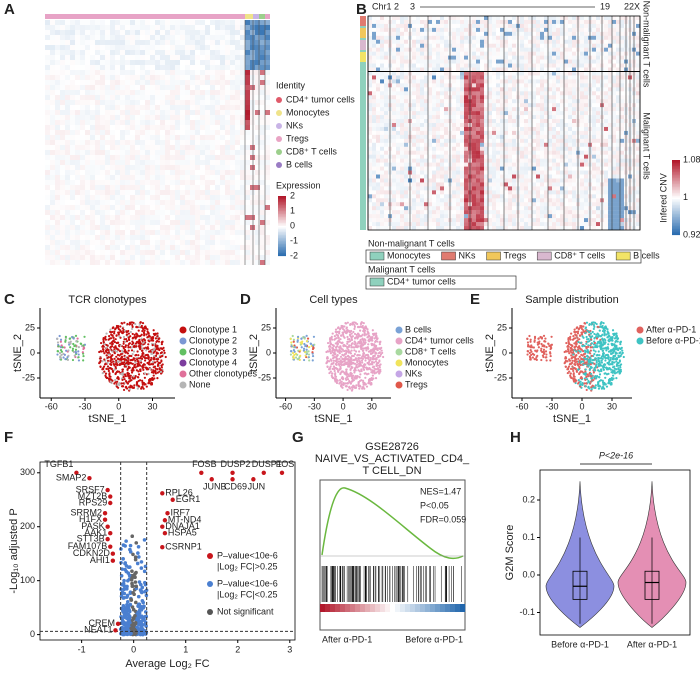  Describe the element at coordinates (279, 165) in the screenshot. I see `legend-swatch` at that location.